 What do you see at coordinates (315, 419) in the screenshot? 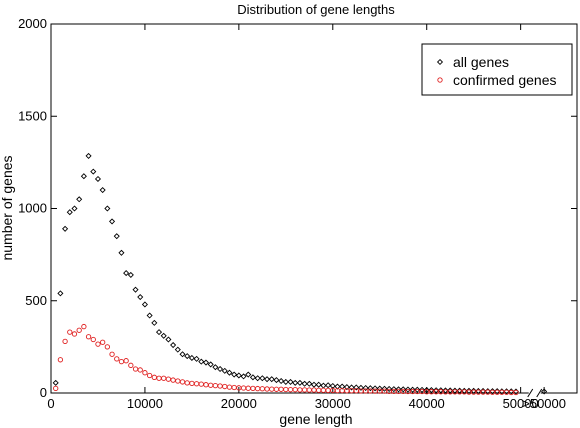
I see `x-axis-label: gene length` at bounding box center [315, 419].